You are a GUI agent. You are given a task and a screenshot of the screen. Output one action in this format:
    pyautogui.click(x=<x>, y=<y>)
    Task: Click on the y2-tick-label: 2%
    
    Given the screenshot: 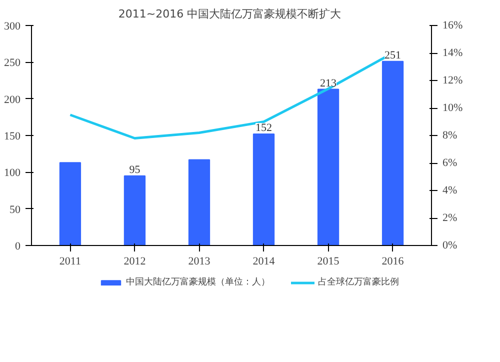 What is the action you would take?
    pyautogui.click(x=450, y=218)
    